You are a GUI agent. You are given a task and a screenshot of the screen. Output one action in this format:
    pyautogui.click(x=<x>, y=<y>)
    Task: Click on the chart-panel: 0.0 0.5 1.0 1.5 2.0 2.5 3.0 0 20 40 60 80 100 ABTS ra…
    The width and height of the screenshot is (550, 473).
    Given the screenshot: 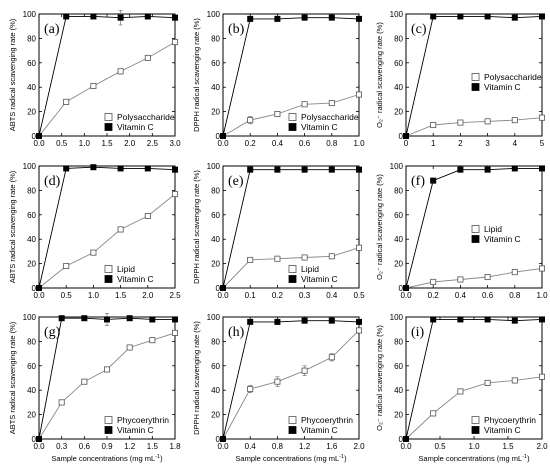 What is the action you would take?
    pyautogui.click(x=94, y=78)
    